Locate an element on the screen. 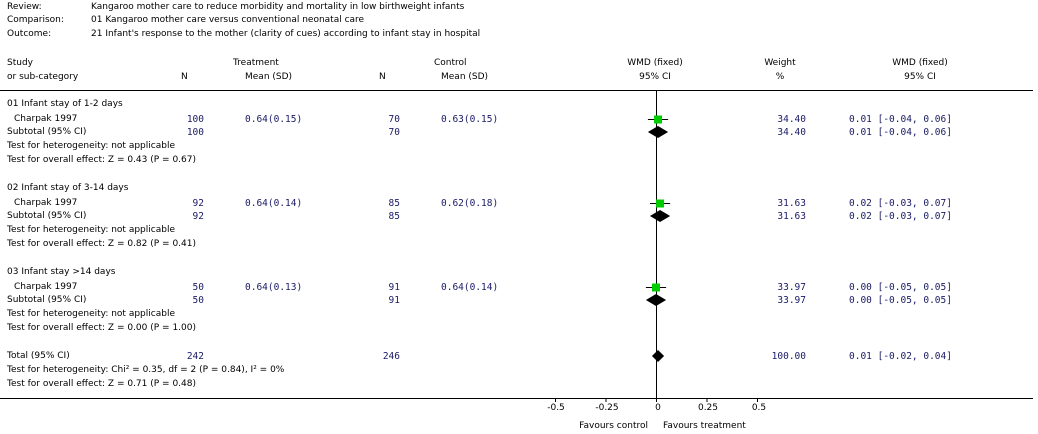  col-effect-line1: WMD (fixed) is located at coordinates (655, 63).